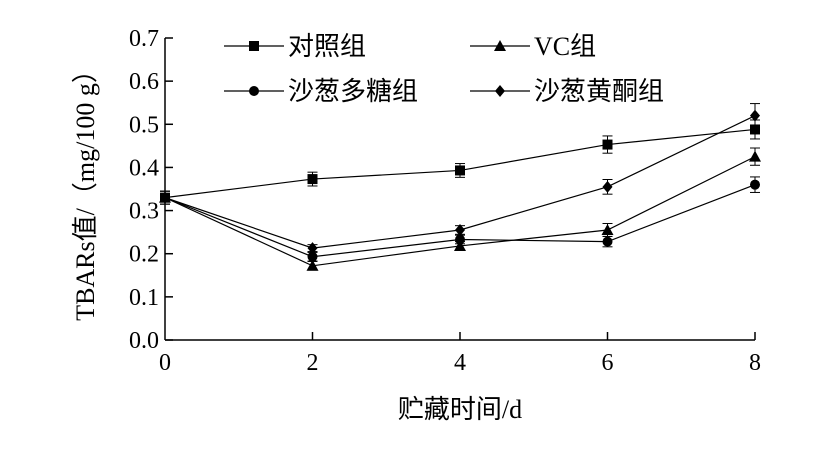 This screenshot has height=455, width=833. I want to click on y-tick-label: 0.3, so click(144, 212).